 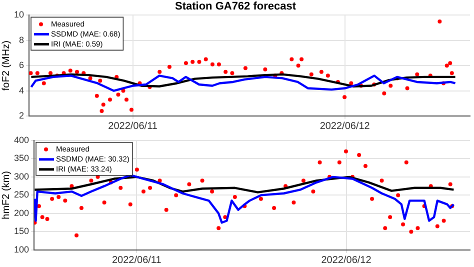 What do you see at coordinates (22, 249) in the screenshot?
I see `y-tick-label: 100` at bounding box center [22, 249].